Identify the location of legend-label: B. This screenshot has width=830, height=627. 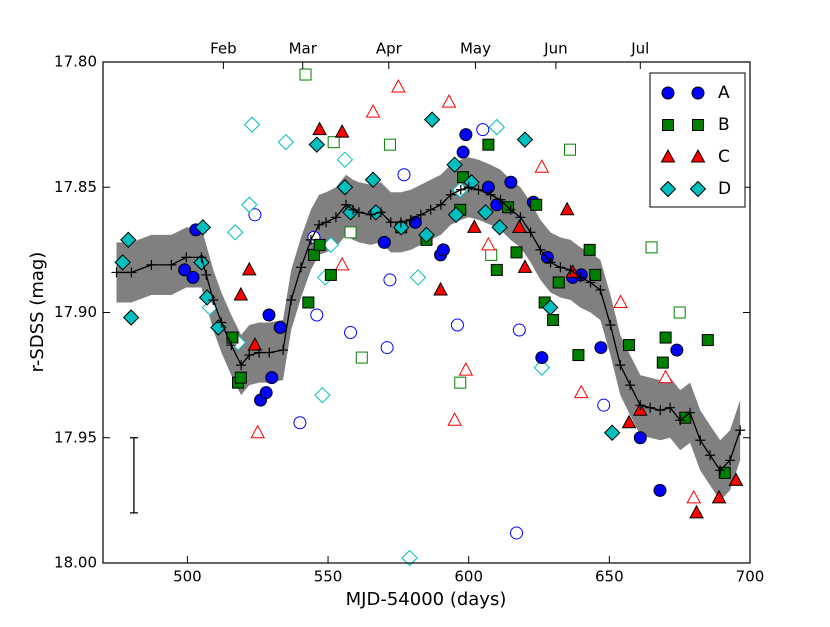
(724, 125).